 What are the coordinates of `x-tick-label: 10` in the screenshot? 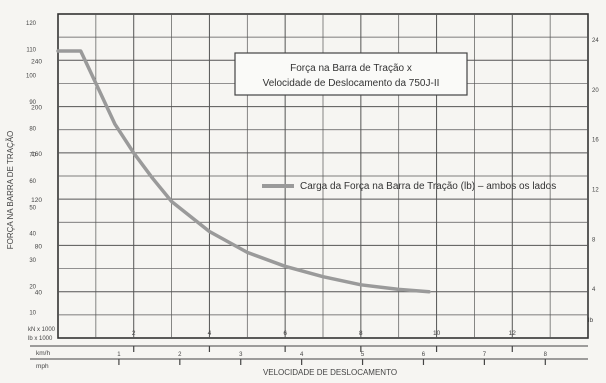 It's located at (437, 333).